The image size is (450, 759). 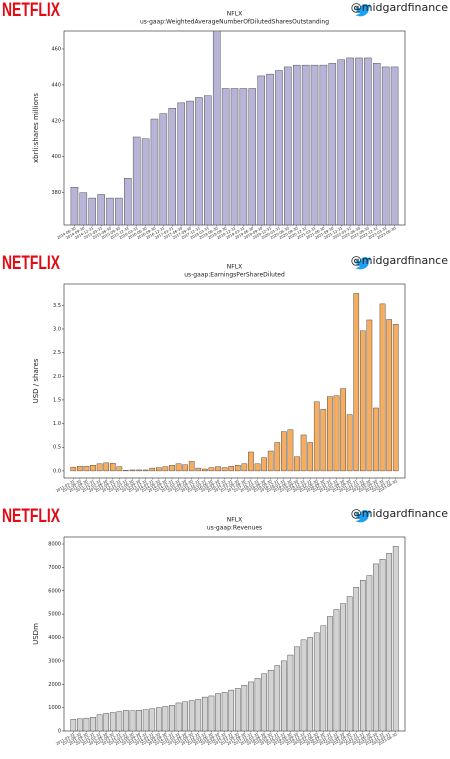 What do you see at coordinates (54, 591) in the screenshot?
I see `y-tick-label: 6000` at bounding box center [54, 591].